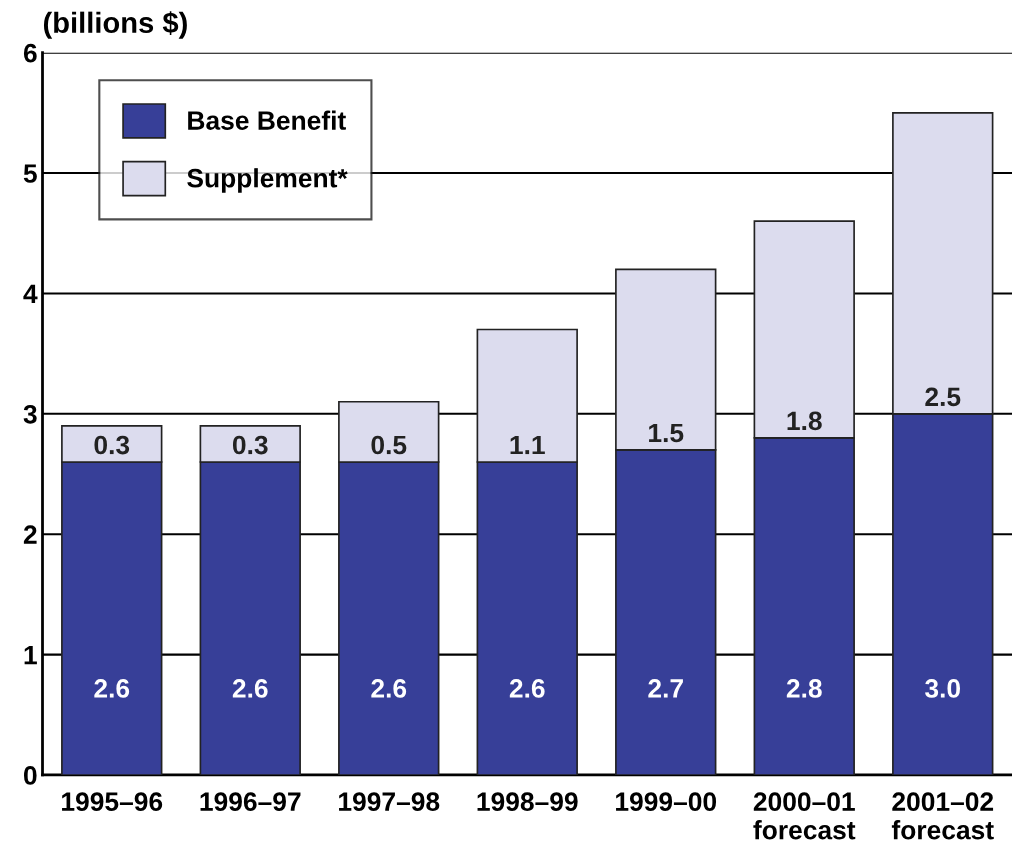  What do you see at coordinates (30, 534) in the screenshot?
I see `y-tick-label: 2` at bounding box center [30, 534].